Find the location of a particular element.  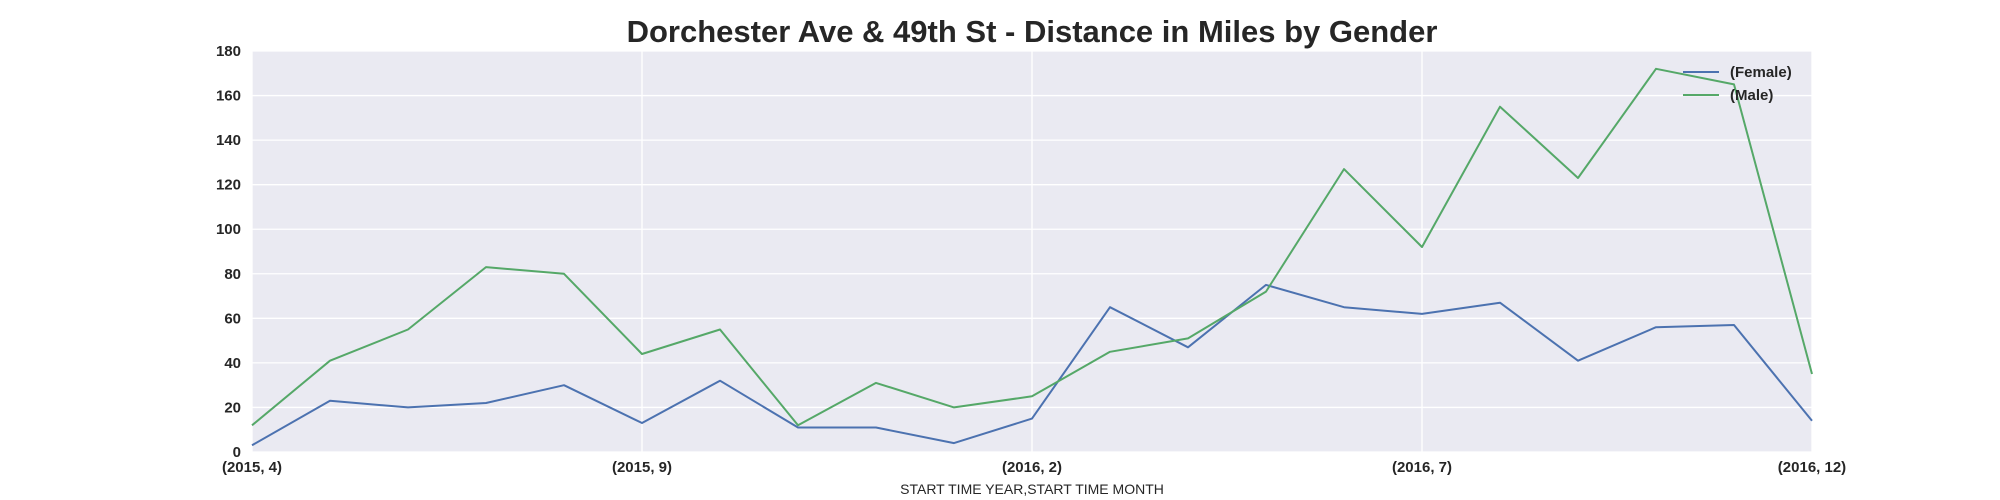

y-tick-label: 180 is located at coordinates (228, 51).